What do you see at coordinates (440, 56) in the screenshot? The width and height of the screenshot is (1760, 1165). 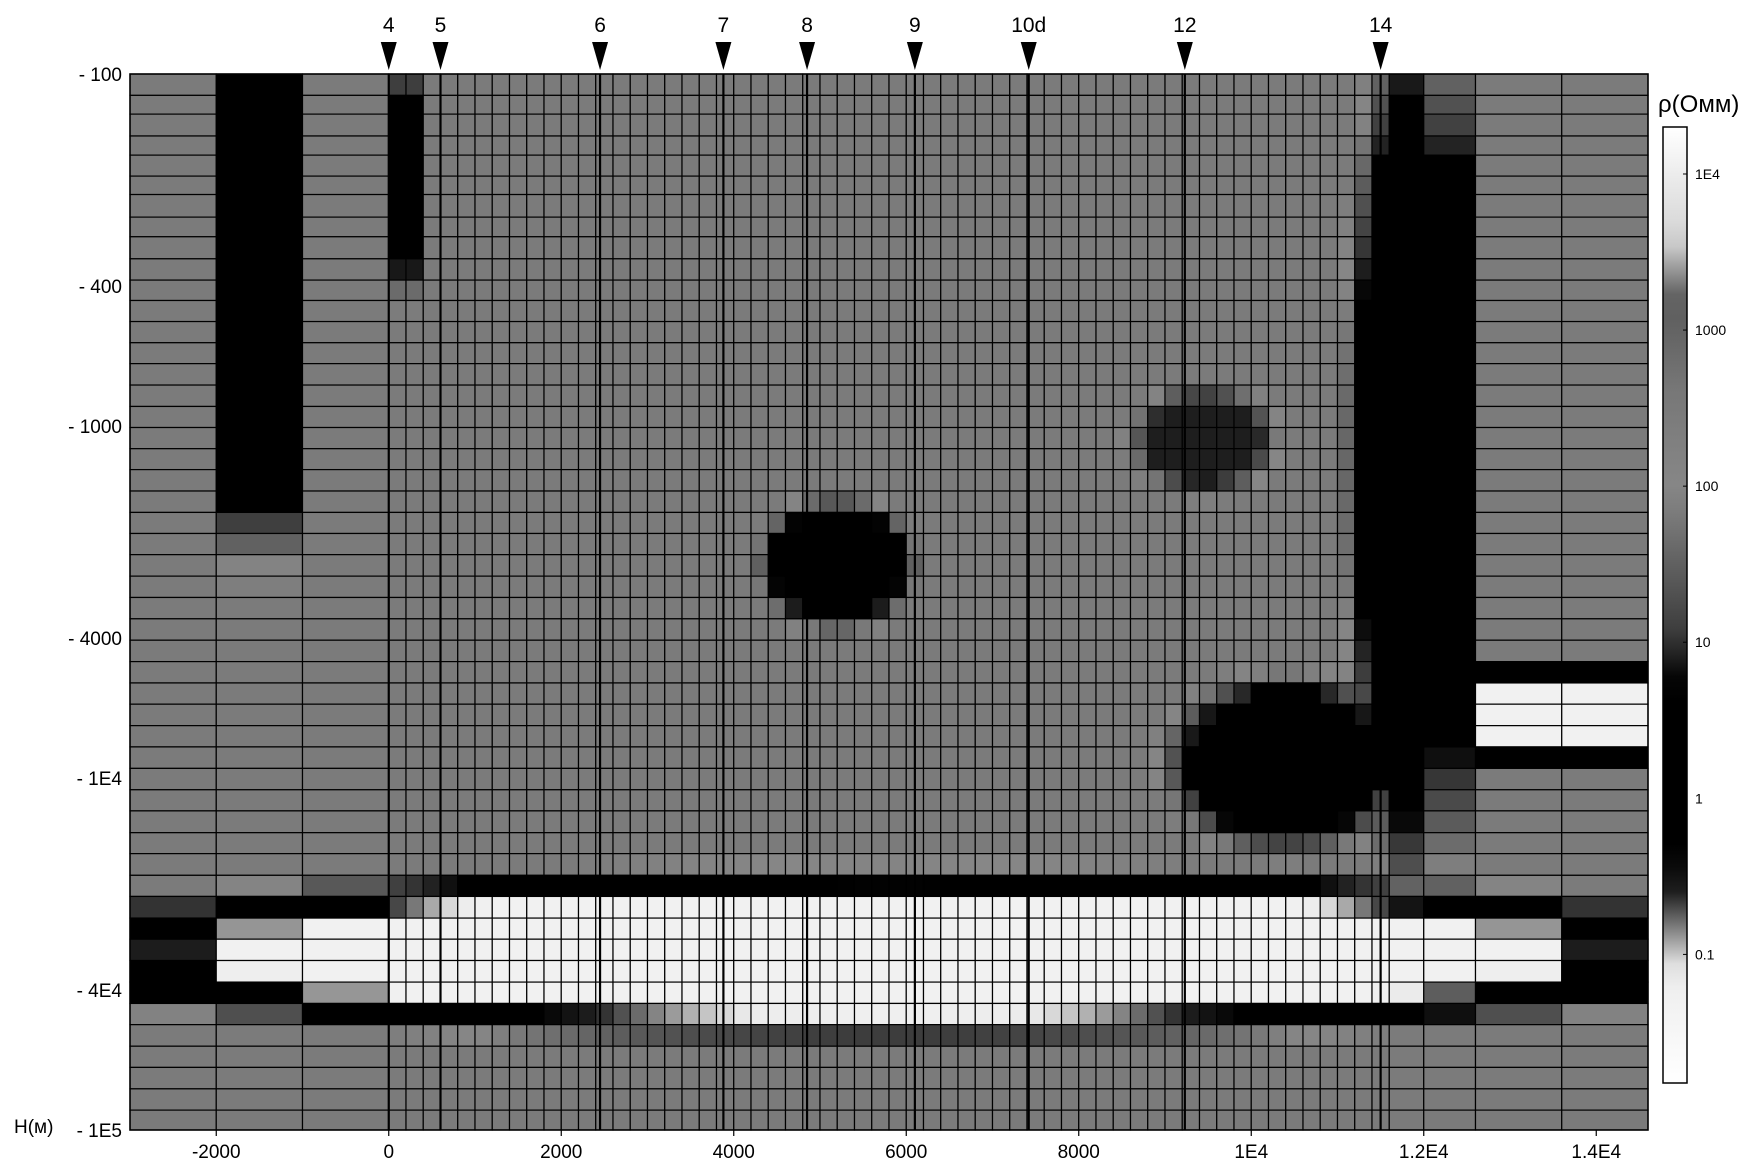 I see `station-marker-icon` at bounding box center [440, 56].